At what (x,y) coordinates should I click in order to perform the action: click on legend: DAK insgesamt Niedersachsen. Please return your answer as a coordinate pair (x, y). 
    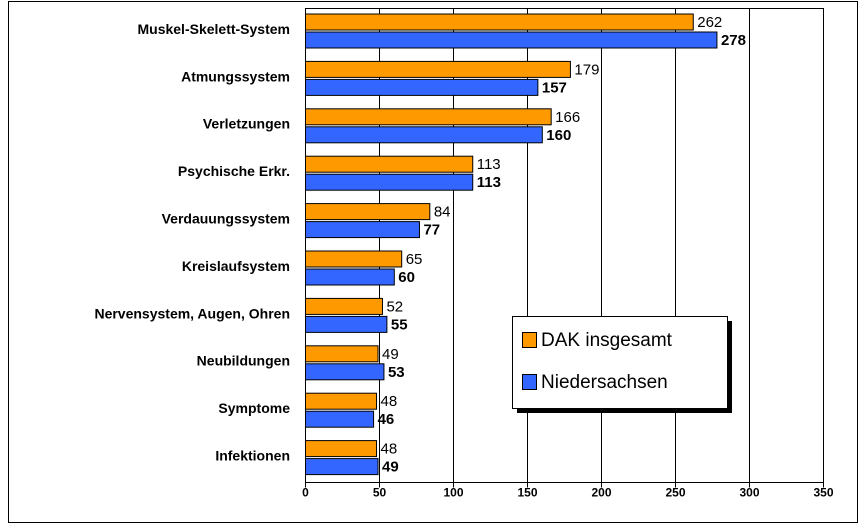
    Looking at the image, I should click on (622, 364).